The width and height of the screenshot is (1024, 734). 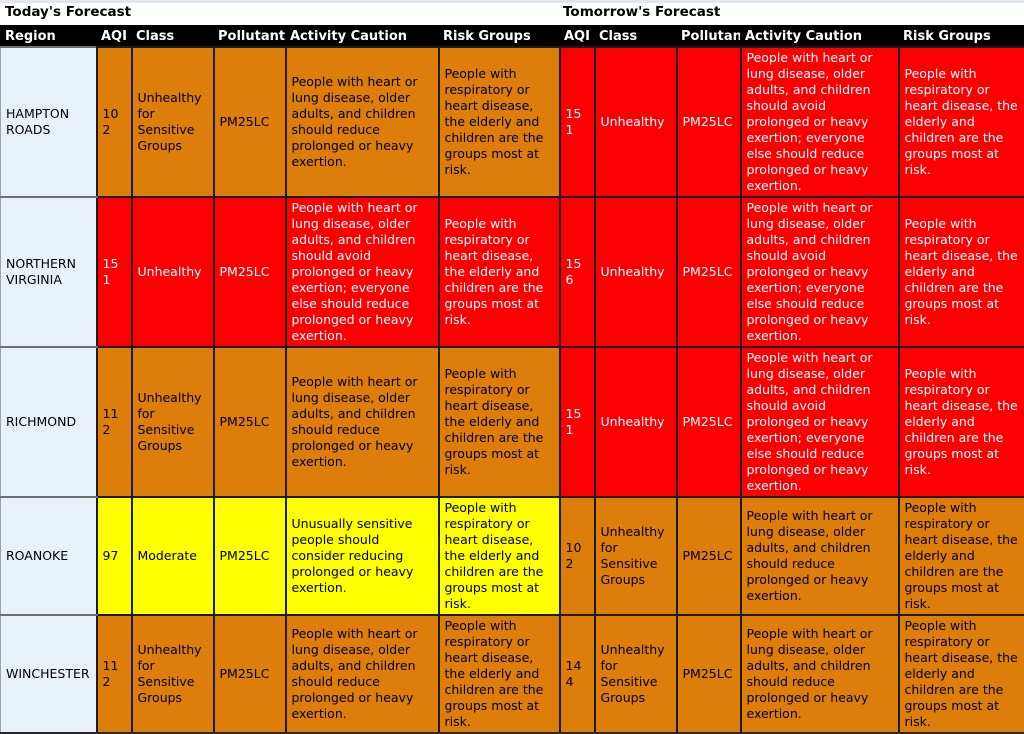 What do you see at coordinates (49, 272) in the screenshot?
I see `region-cell: NORTHERN VIRGINIA` at bounding box center [49, 272].